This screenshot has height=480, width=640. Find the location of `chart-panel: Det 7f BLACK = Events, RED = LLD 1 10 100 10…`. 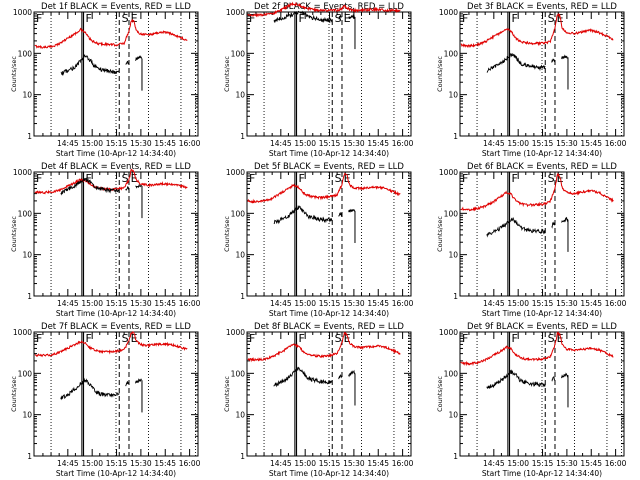

chart-panel: Det 7f BLACK = Events, RED = LLD 1 10 100 10… is located at coordinates (105, 400).